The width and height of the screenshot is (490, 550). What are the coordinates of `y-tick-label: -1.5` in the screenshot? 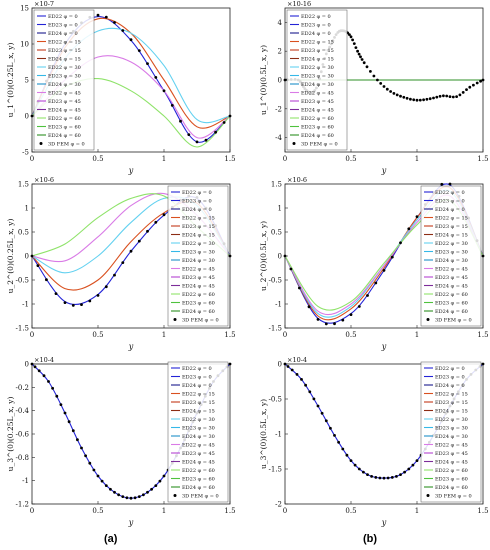 It's located at (276, 329).